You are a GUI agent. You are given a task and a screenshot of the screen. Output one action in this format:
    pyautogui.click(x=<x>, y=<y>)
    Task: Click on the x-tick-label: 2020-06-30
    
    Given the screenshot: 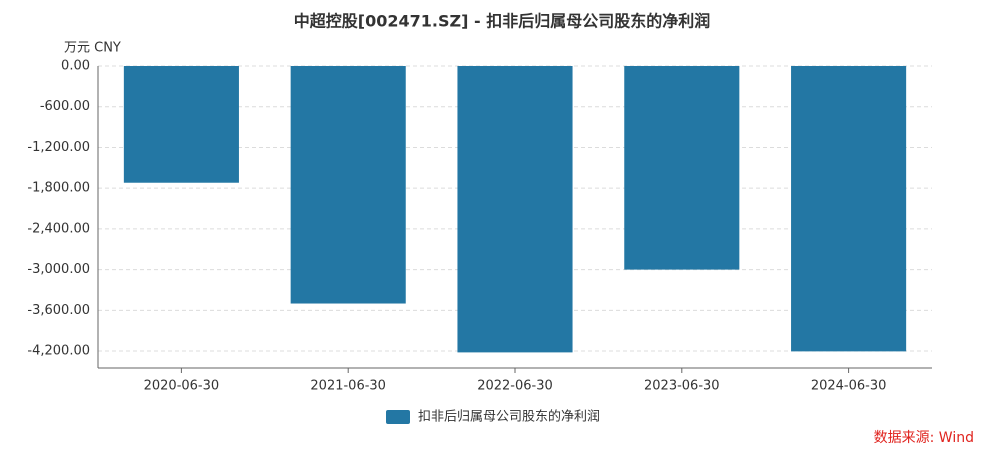 What is the action you would take?
    pyautogui.click(x=182, y=386)
    